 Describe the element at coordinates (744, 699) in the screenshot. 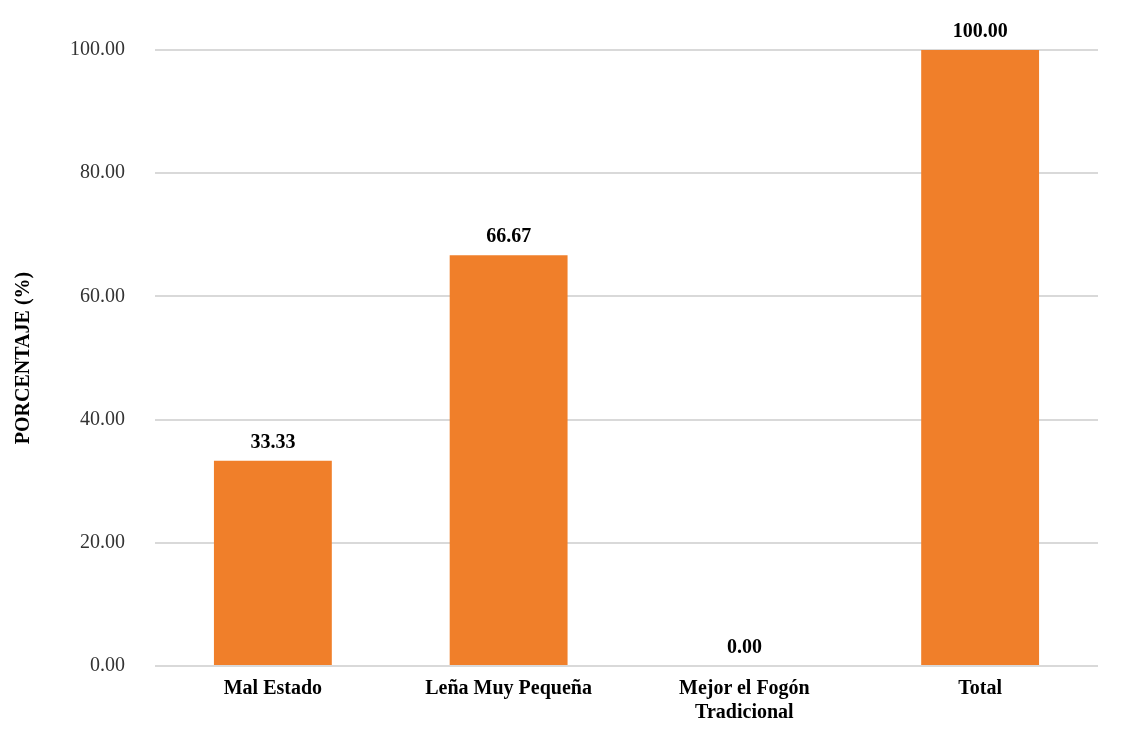

I see `x-tick-label: Mejor el Fogón Tradicional` at that location.